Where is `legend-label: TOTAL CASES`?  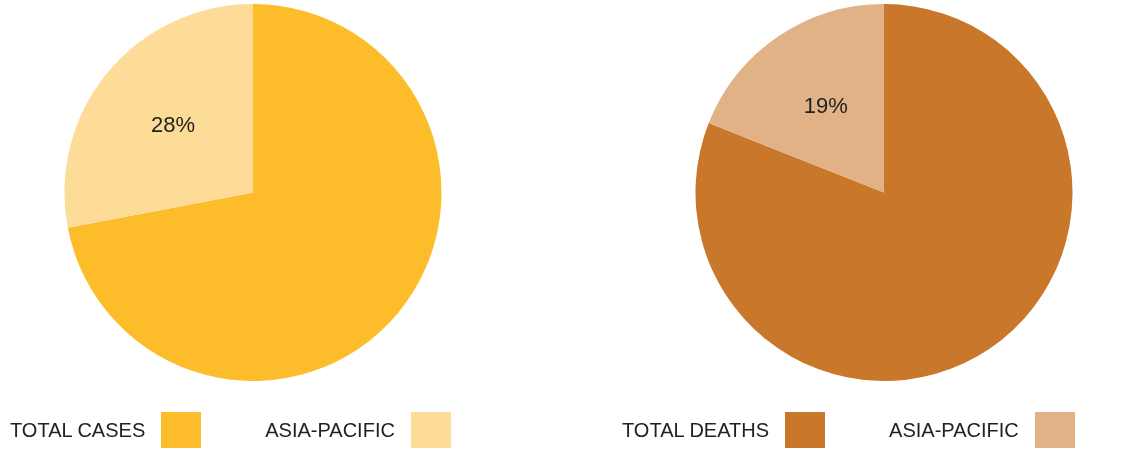
legend-label: TOTAL CASES is located at coordinates (78, 430).